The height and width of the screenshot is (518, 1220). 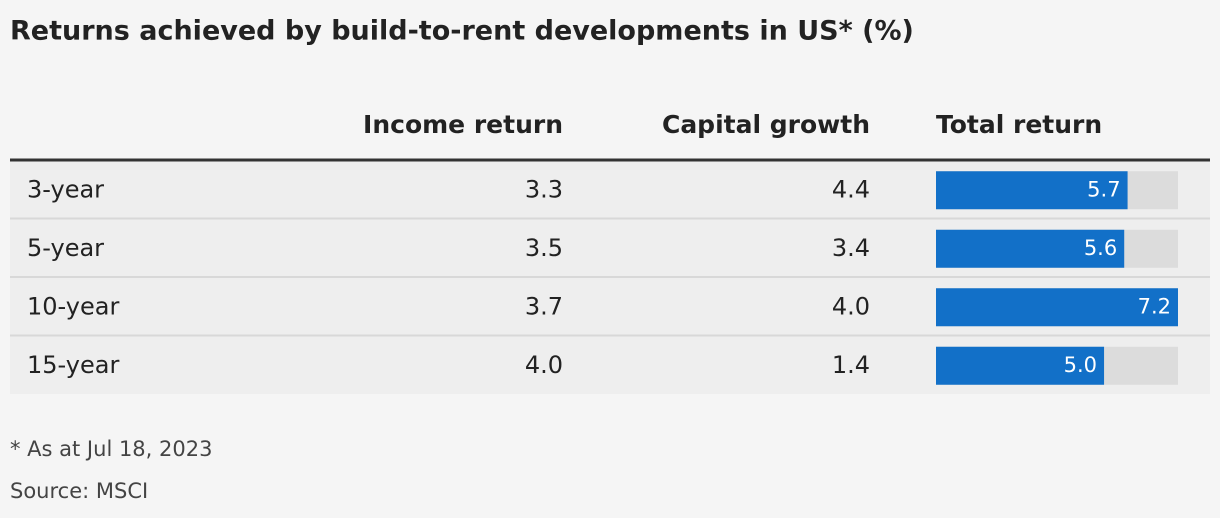 I want to click on income-cell: 3.7, so click(x=544, y=306).